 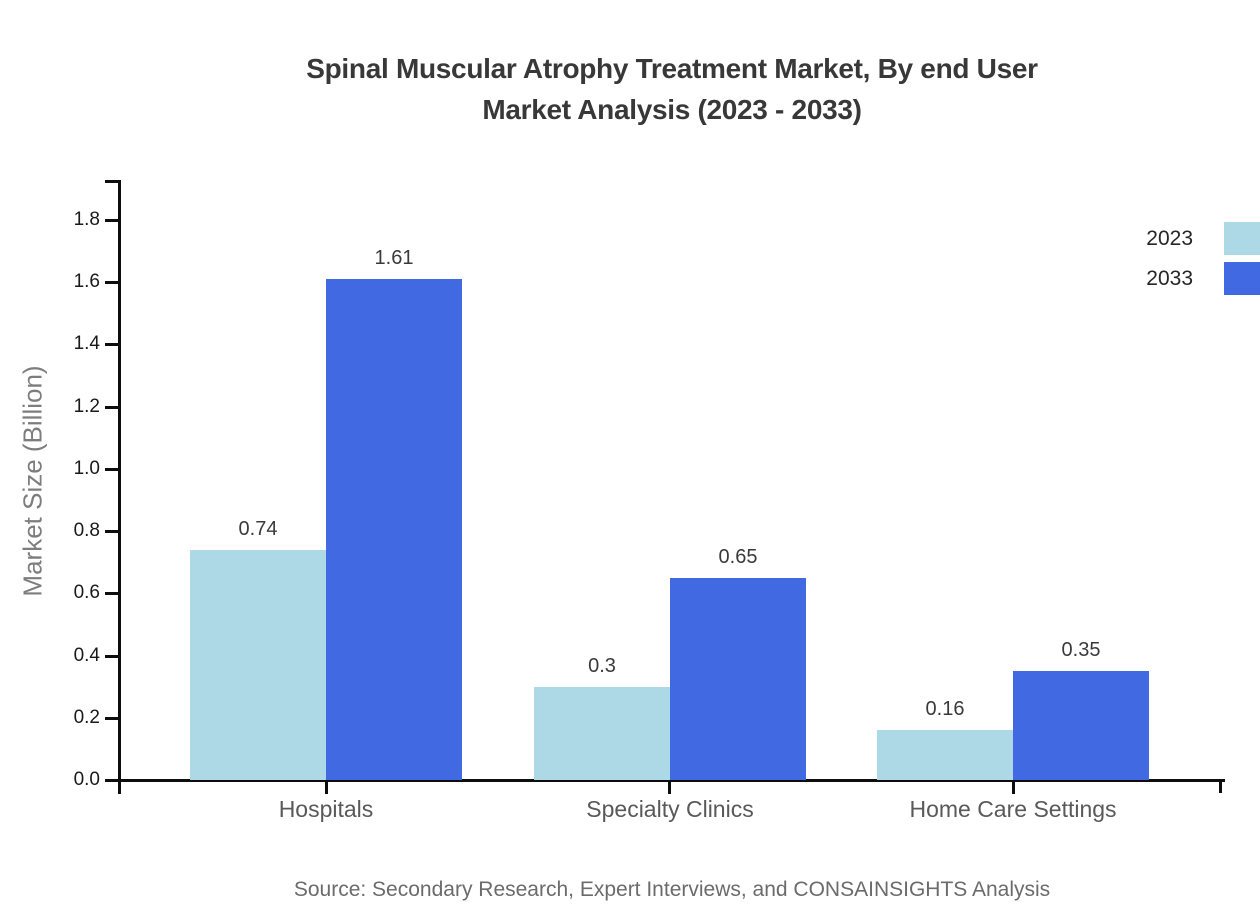 What do you see at coordinates (1220, 786) in the screenshot?
I see `x-axis-end-tick` at bounding box center [1220, 786].